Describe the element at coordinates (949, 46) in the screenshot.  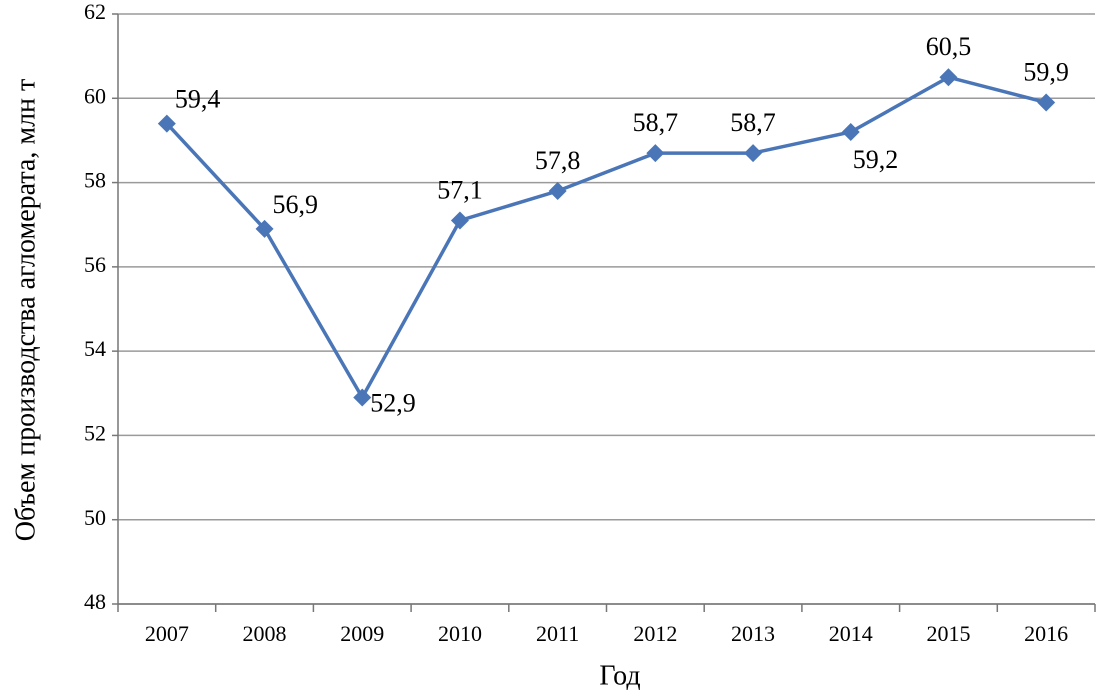
I see `value-label: 60,5` at that location.